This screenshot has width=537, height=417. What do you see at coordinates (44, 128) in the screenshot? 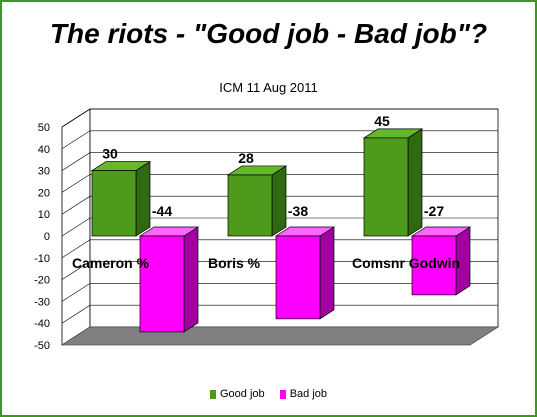
I see `y-tick-label: 50` at bounding box center [44, 128].